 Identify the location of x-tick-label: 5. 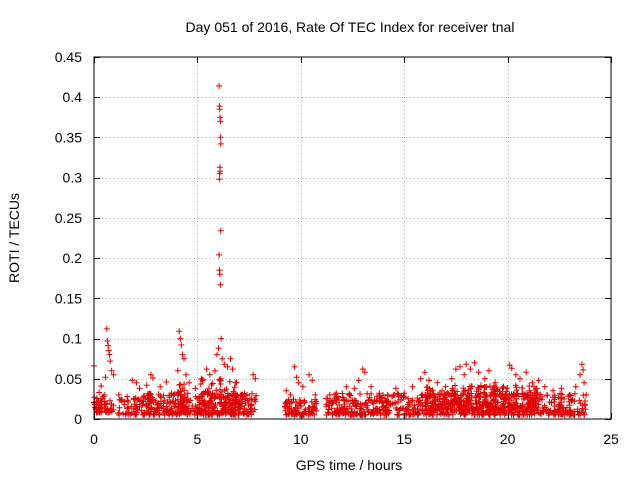
(198, 439).